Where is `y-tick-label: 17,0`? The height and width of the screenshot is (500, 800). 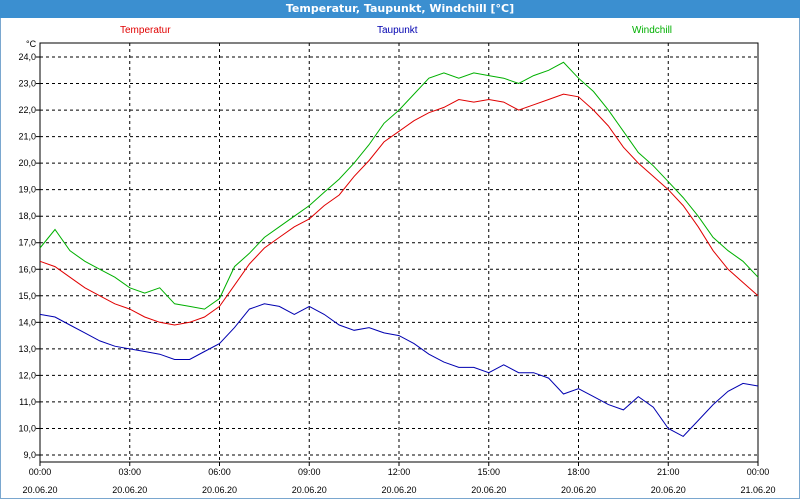 y-tick-label: 17,0 is located at coordinates (27, 243).